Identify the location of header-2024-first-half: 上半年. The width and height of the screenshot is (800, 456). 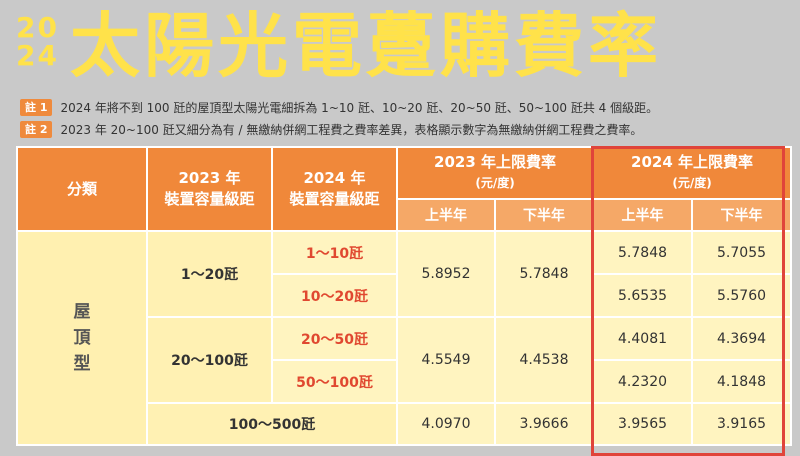
(643, 215).